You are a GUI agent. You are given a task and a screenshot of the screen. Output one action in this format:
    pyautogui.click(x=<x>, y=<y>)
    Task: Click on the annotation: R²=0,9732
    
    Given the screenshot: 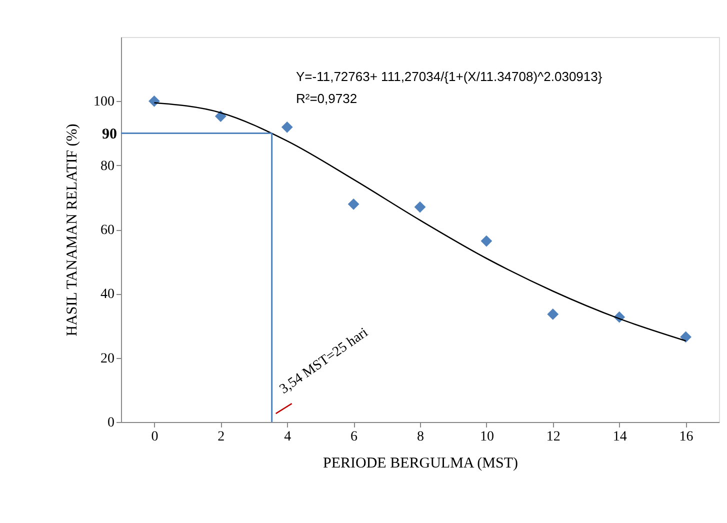 What is the action you would take?
    pyautogui.click(x=327, y=98)
    